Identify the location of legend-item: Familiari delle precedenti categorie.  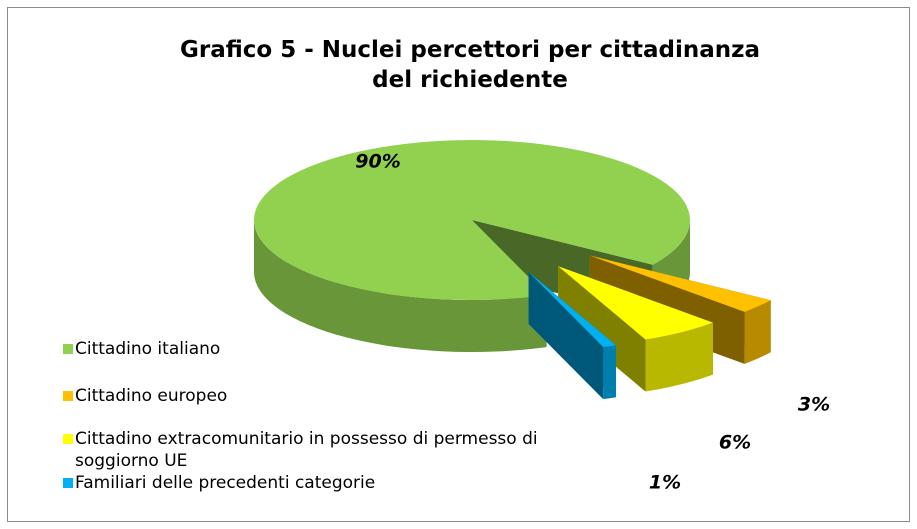
(303, 483).